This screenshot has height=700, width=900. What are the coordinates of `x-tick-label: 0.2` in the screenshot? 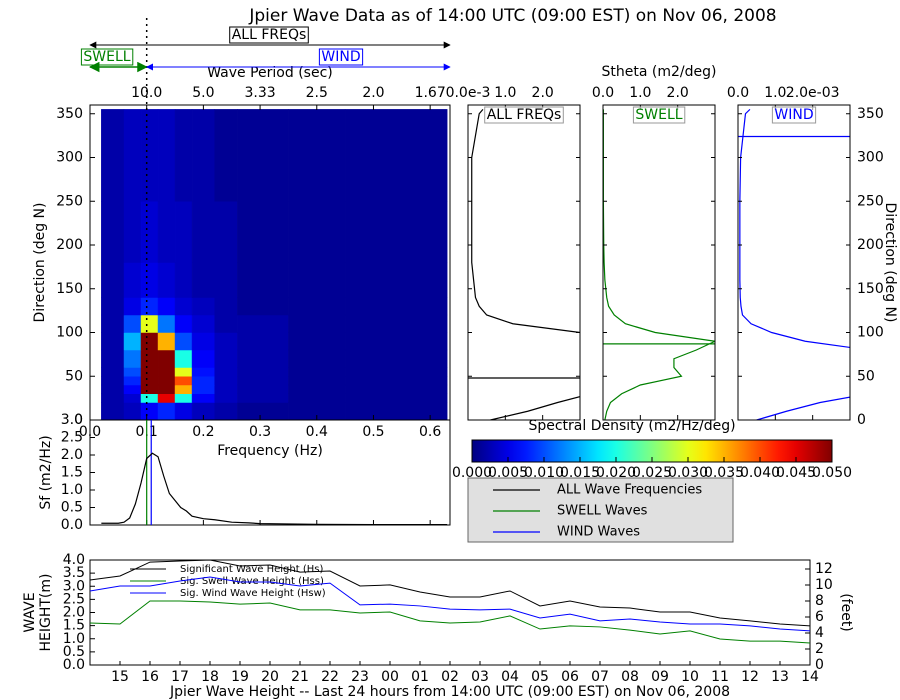 It's located at (203, 432).